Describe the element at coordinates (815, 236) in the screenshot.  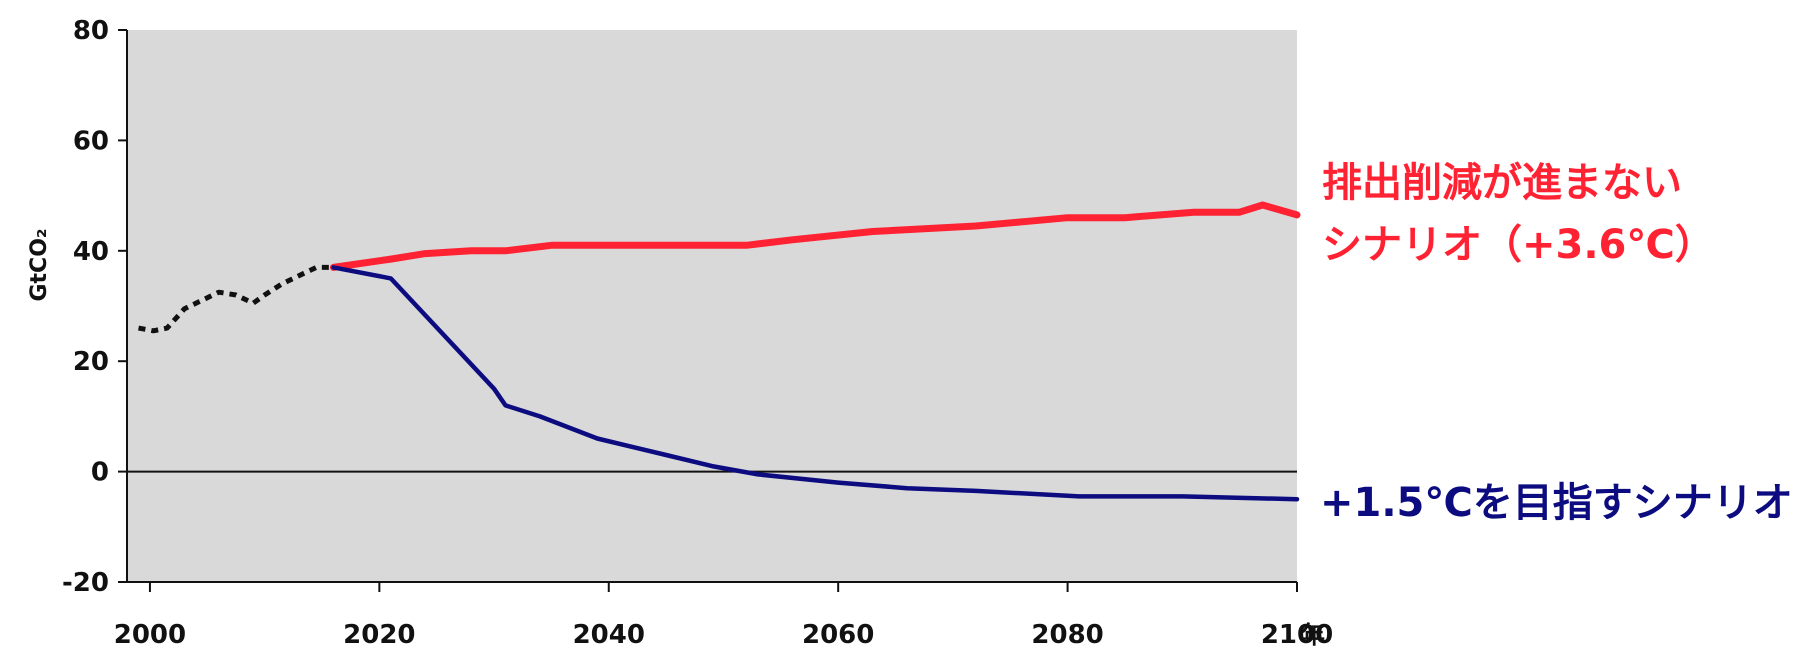
I see `series-line-high-scenario` at that location.